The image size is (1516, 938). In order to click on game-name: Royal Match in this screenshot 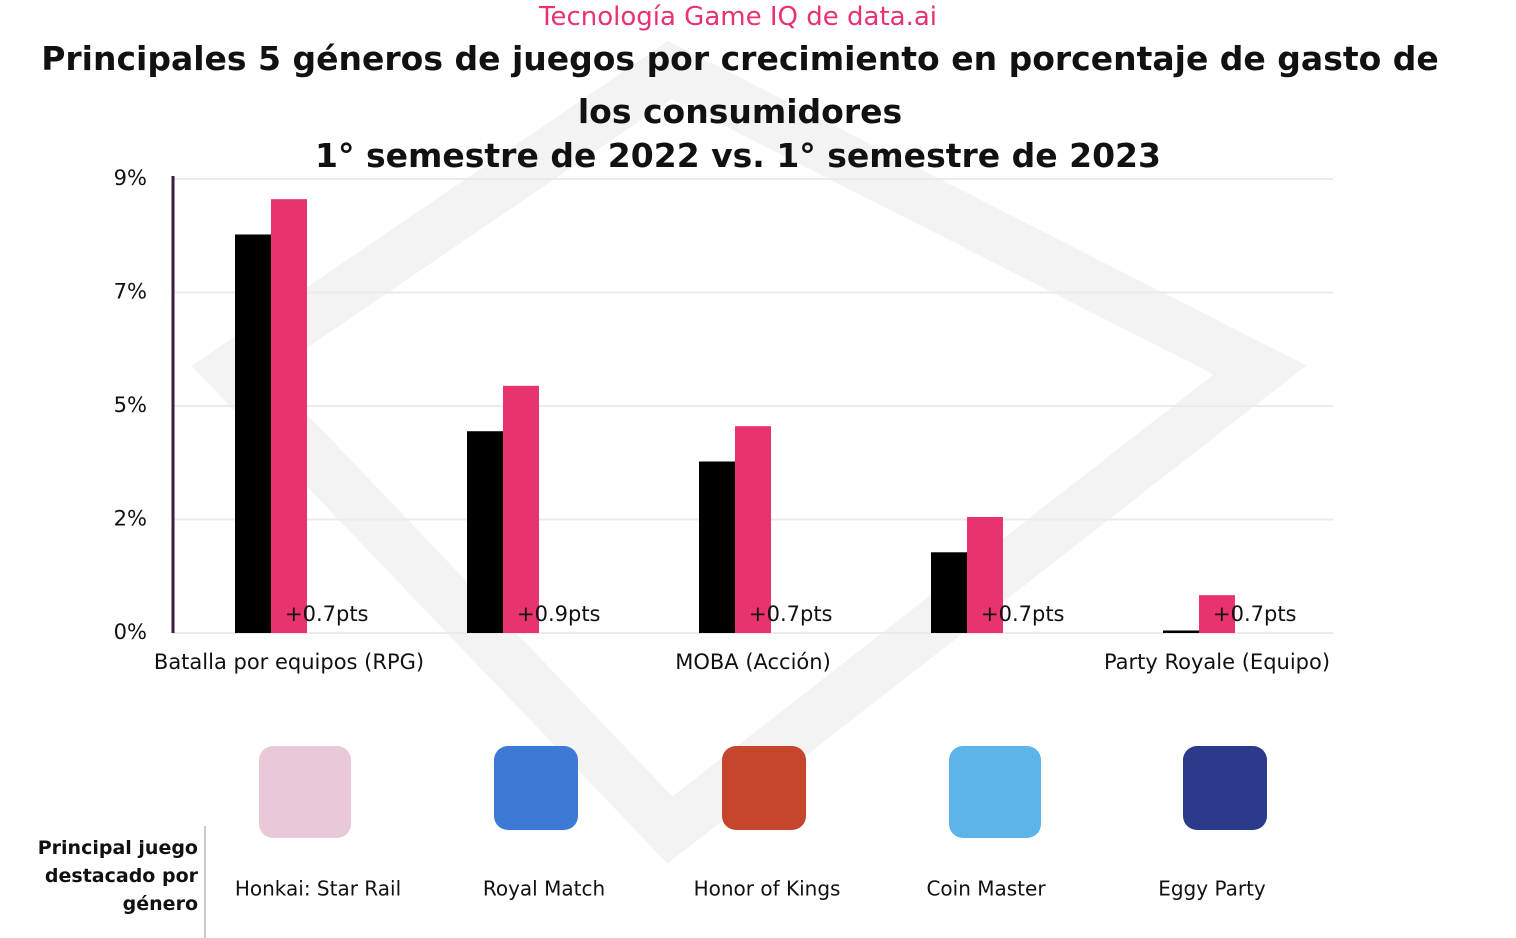, I will do `click(544, 889)`.